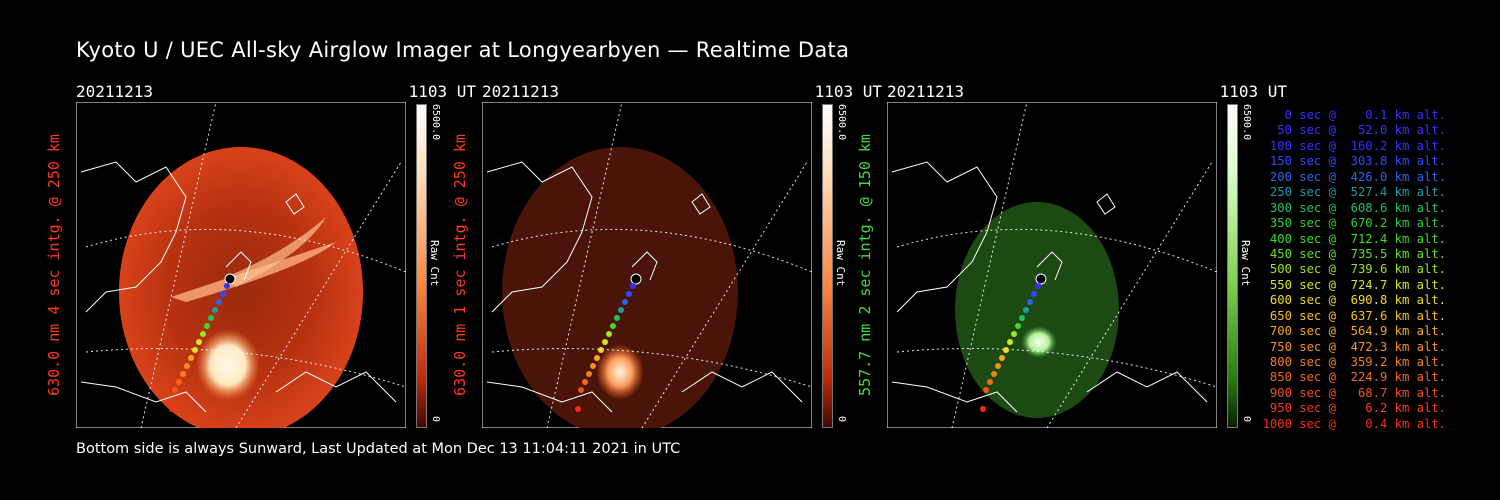 The image size is (1500, 500). Describe the element at coordinates (1354, 377) in the screenshot. I see `legend-row: 850 sec @ 224.9 km alt.` at that location.